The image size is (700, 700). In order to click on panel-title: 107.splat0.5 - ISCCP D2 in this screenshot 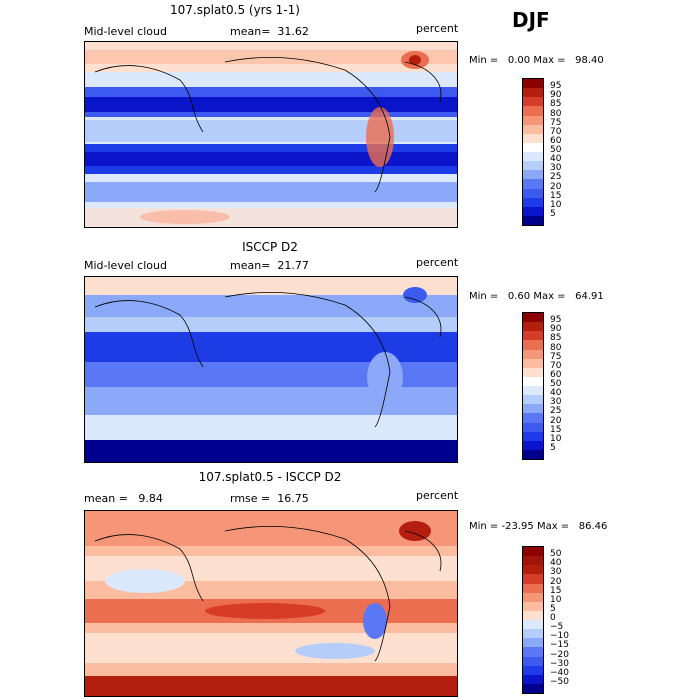, I will do `click(270, 477)`.